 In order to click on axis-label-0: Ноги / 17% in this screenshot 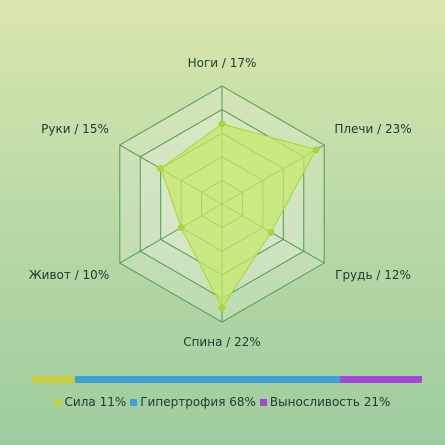, I will do `click(222, 63)`.